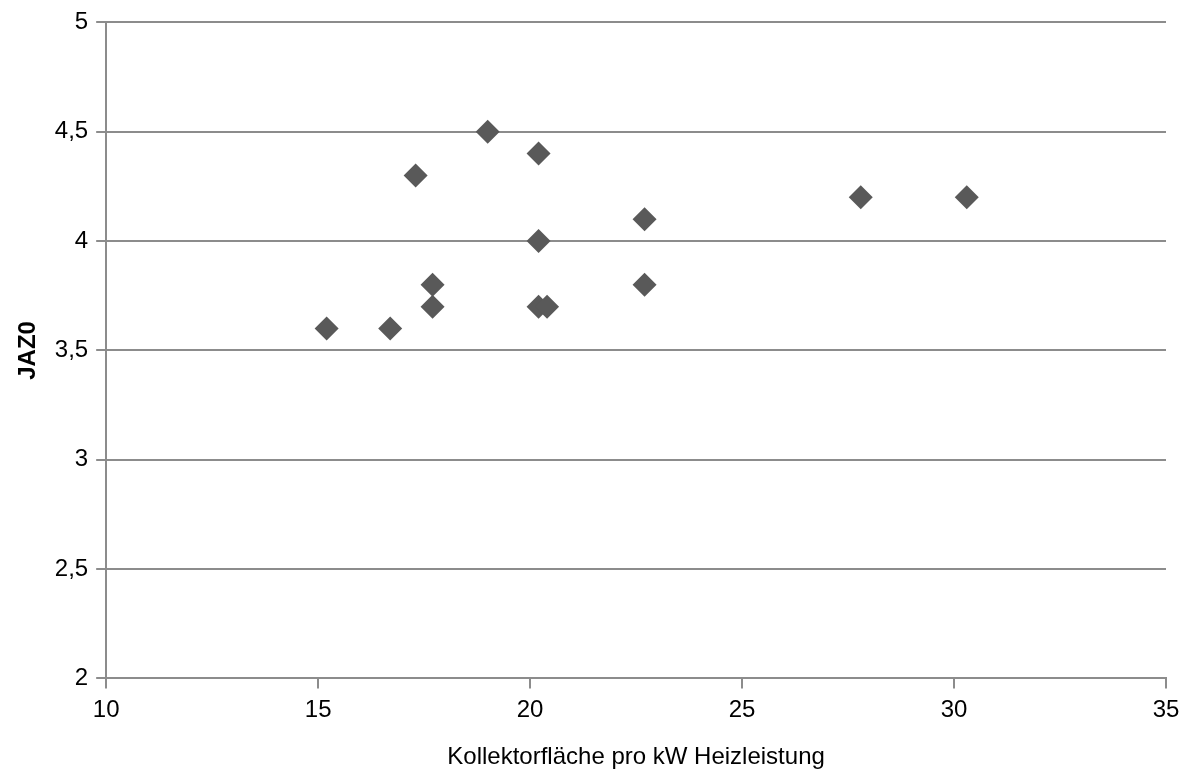 The height and width of the screenshot is (780, 1194). What do you see at coordinates (81, 677) in the screenshot?
I see `y-tick-label: 2` at bounding box center [81, 677].